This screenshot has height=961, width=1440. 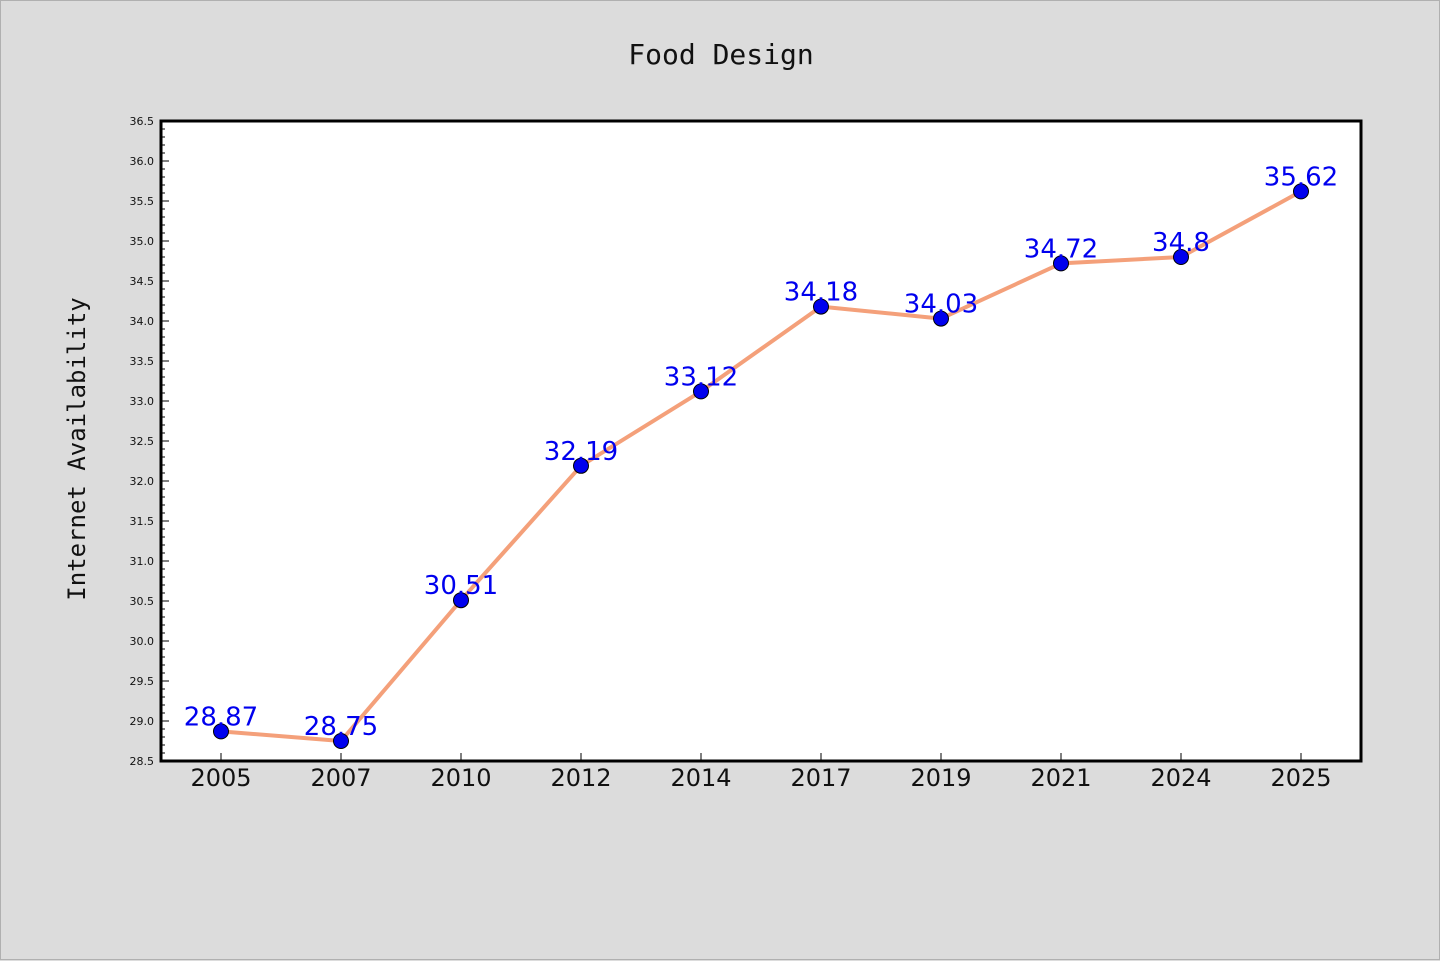 What do you see at coordinates (142, 761) in the screenshot?
I see `y-tick-label: 28.5` at bounding box center [142, 761].